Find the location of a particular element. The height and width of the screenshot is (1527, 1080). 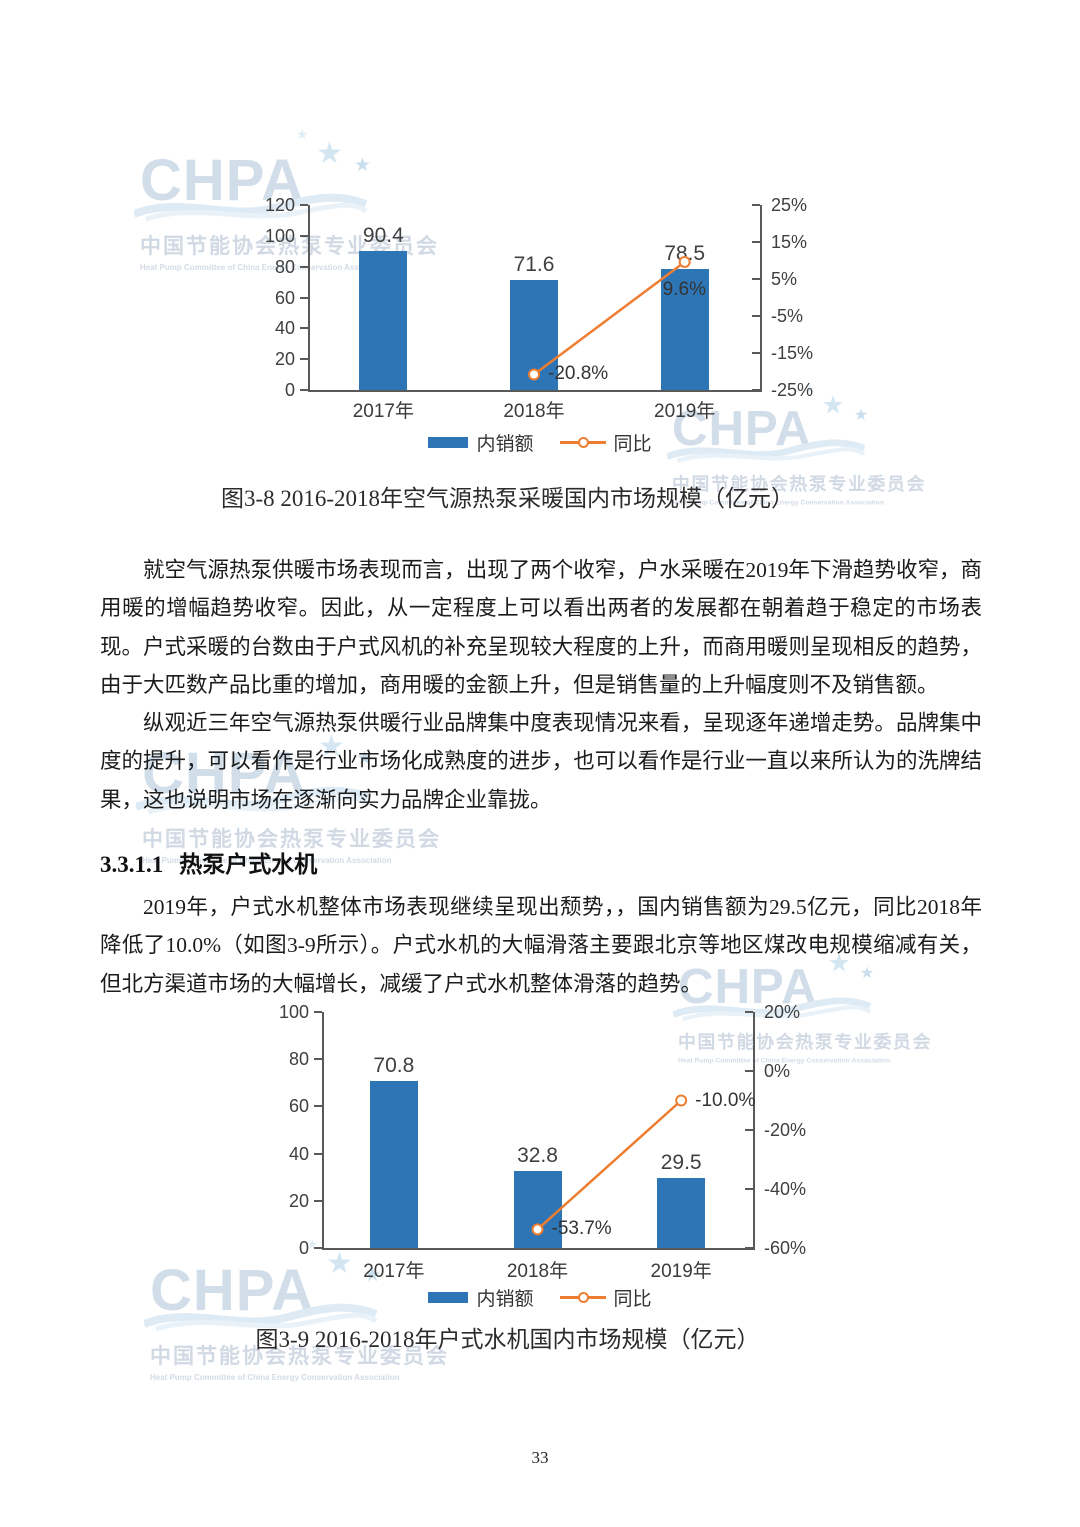

figure-caption-3-9: 图3-9 2016-2018年户式水机国内市场规模（亿元） is located at coordinates (507, 1339).